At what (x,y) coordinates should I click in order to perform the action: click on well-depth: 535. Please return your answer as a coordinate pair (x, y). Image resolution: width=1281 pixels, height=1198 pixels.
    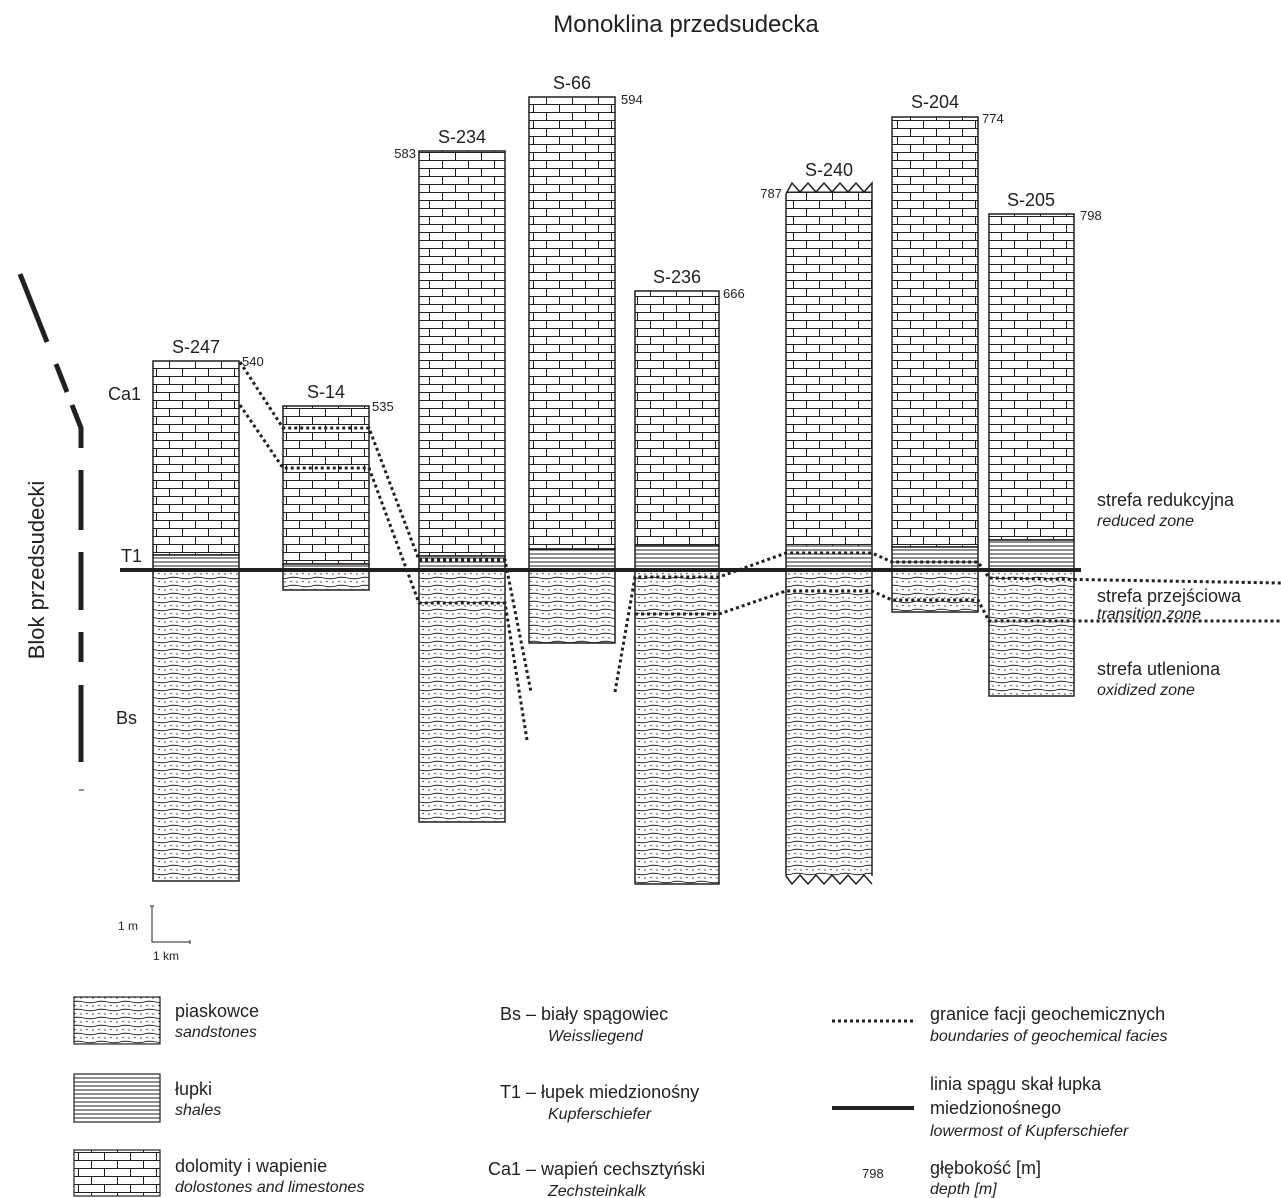
    Looking at the image, I should click on (383, 406).